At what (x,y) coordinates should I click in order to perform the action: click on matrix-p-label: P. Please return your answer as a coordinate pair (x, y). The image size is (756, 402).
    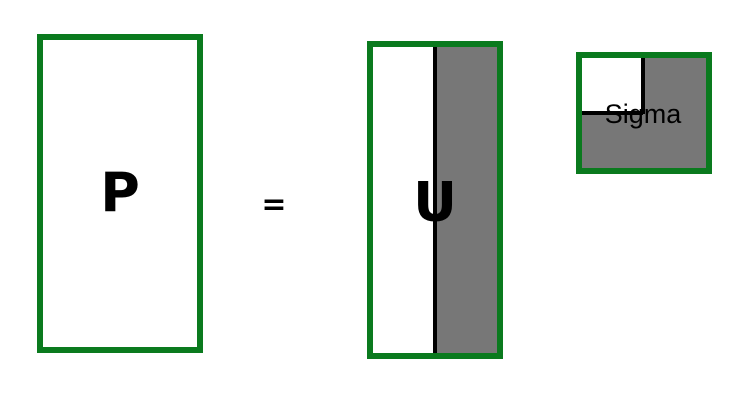
    Looking at the image, I should click on (120, 193).